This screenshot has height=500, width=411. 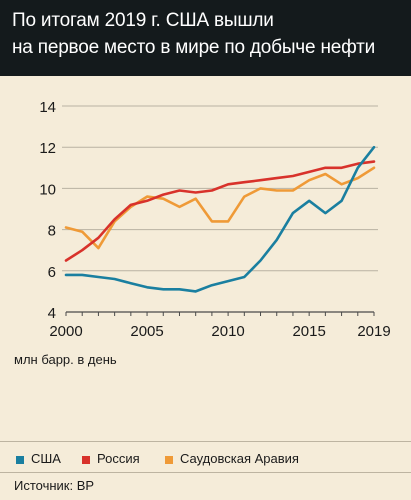 I want to click on unit-label: млн барр. в день, so click(x=65, y=359).